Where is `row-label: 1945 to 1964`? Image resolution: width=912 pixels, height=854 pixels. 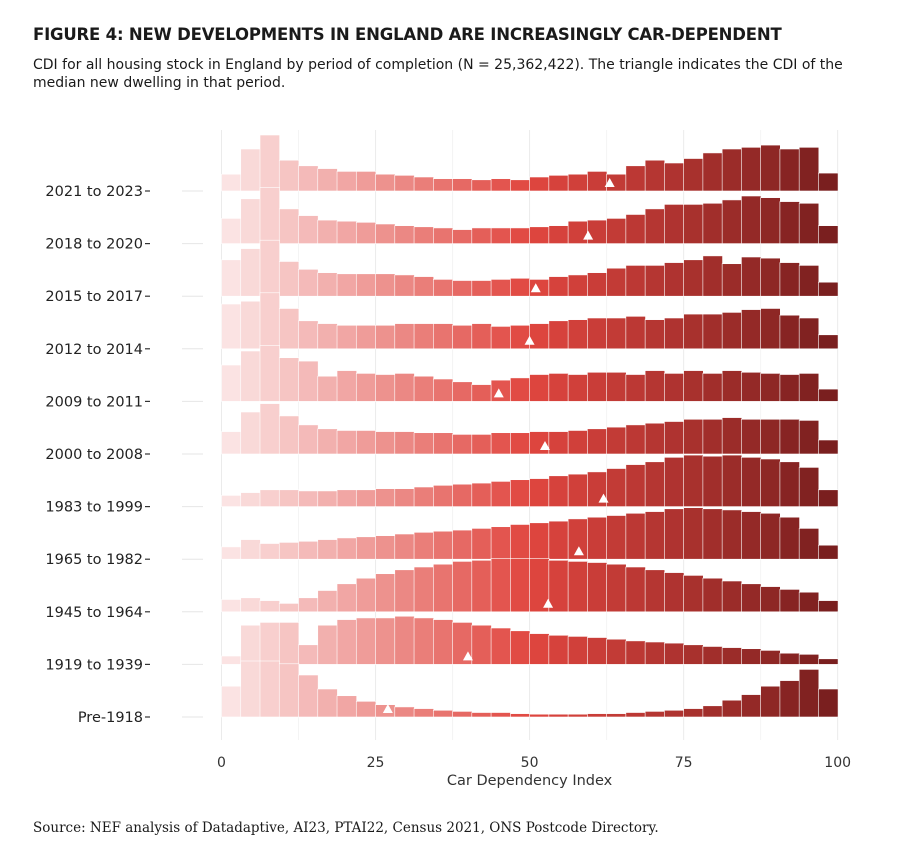 row-label: 1945 to 1964 is located at coordinates (94, 613).